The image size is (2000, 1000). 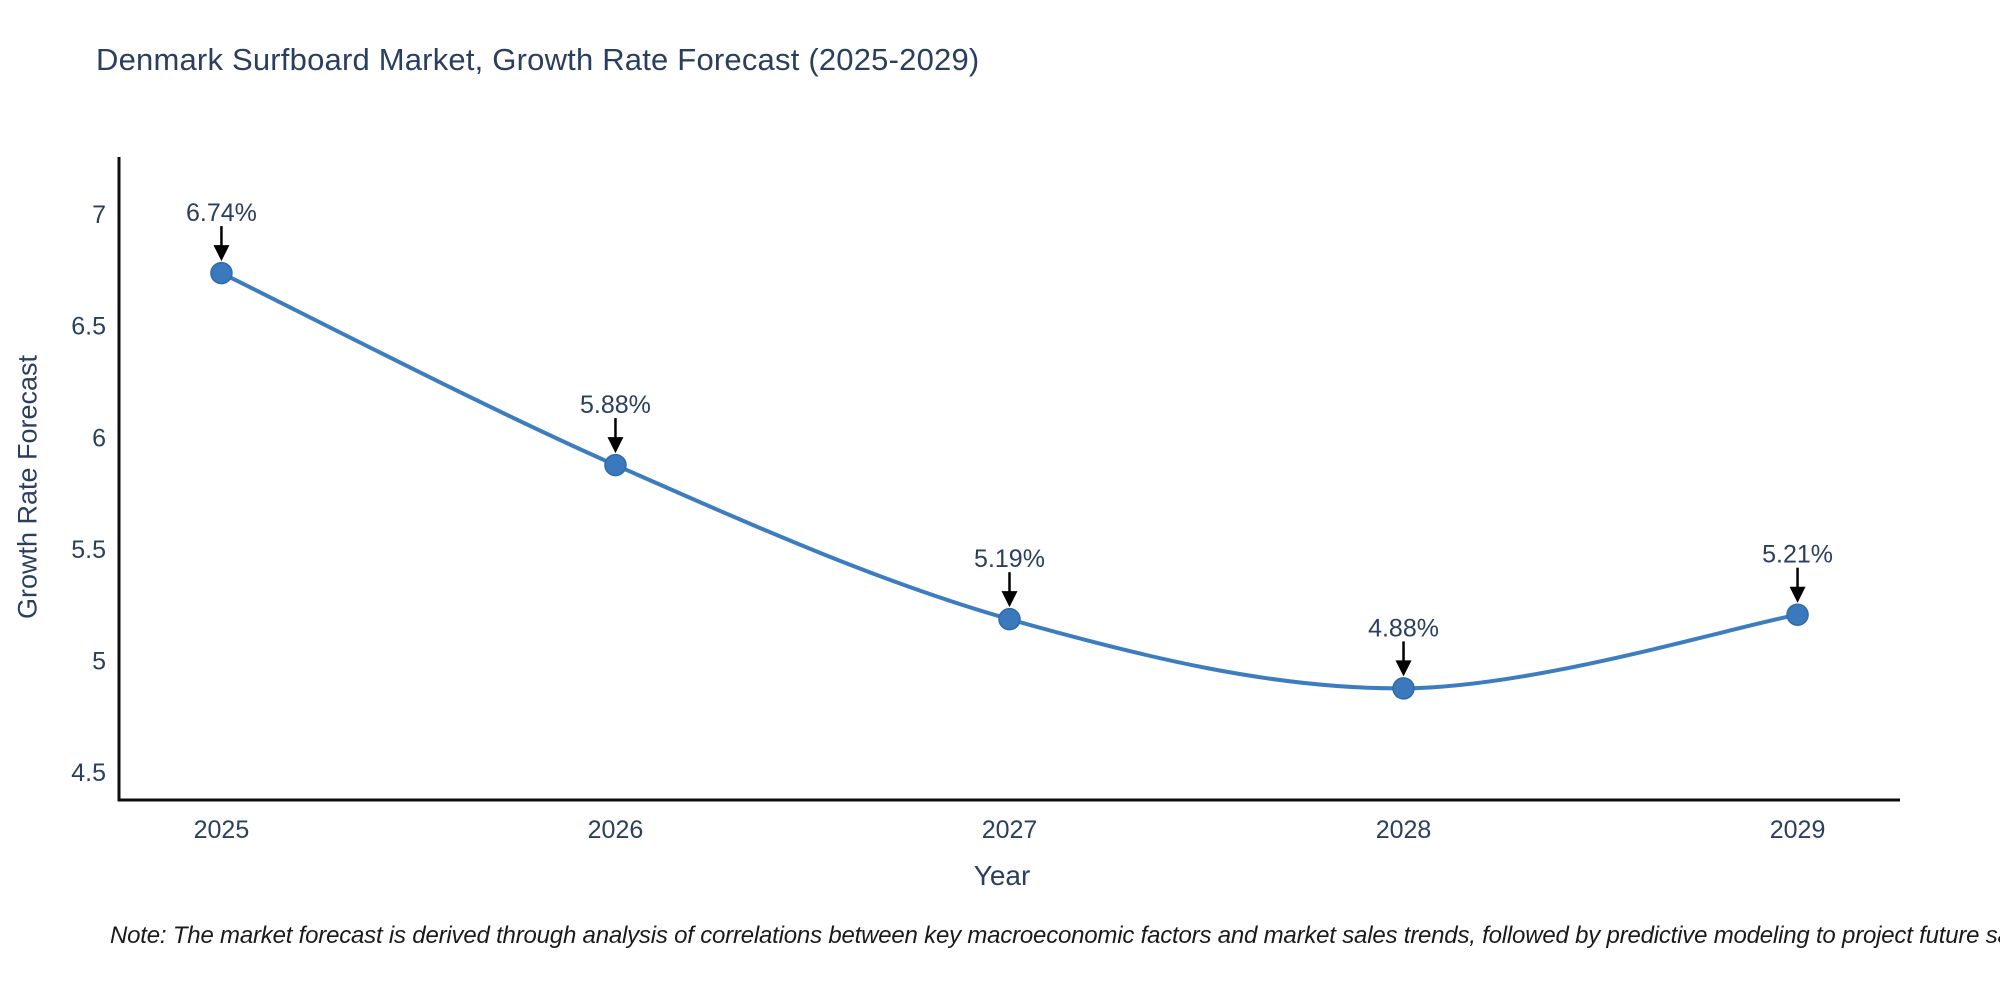 I want to click on data-point-label: 5.88%, so click(x=615, y=405).